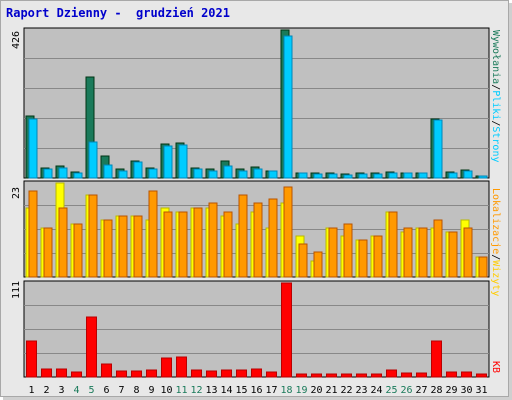 The width and height of the screenshot is (512, 400). Describe the element at coordinates (495, 57) in the screenshot. I see `legend-top-part: Wywołania` at that location.